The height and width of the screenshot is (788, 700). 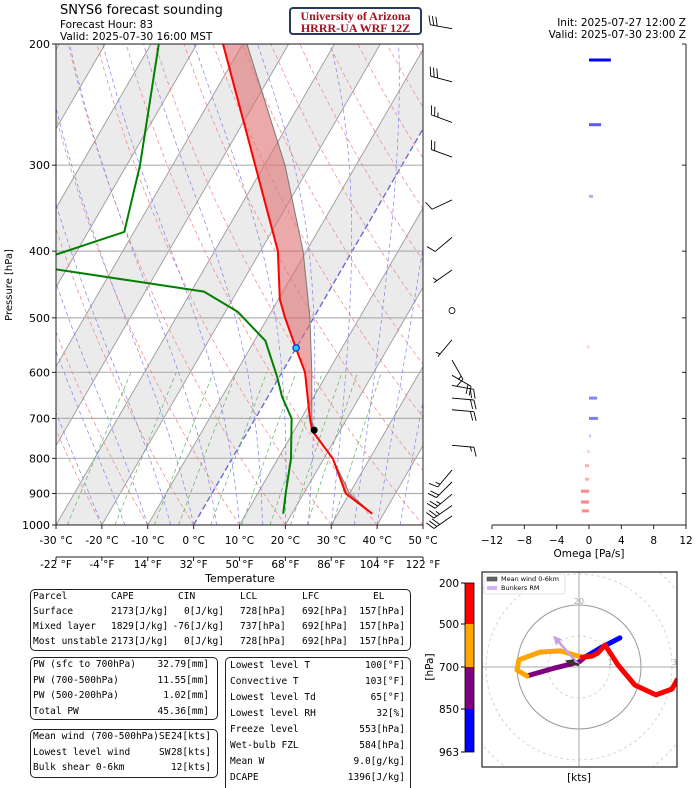 What do you see at coordinates (273, 713) in the screenshot?
I see `thermo-label: Lowest level RH` at bounding box center [273, 713].